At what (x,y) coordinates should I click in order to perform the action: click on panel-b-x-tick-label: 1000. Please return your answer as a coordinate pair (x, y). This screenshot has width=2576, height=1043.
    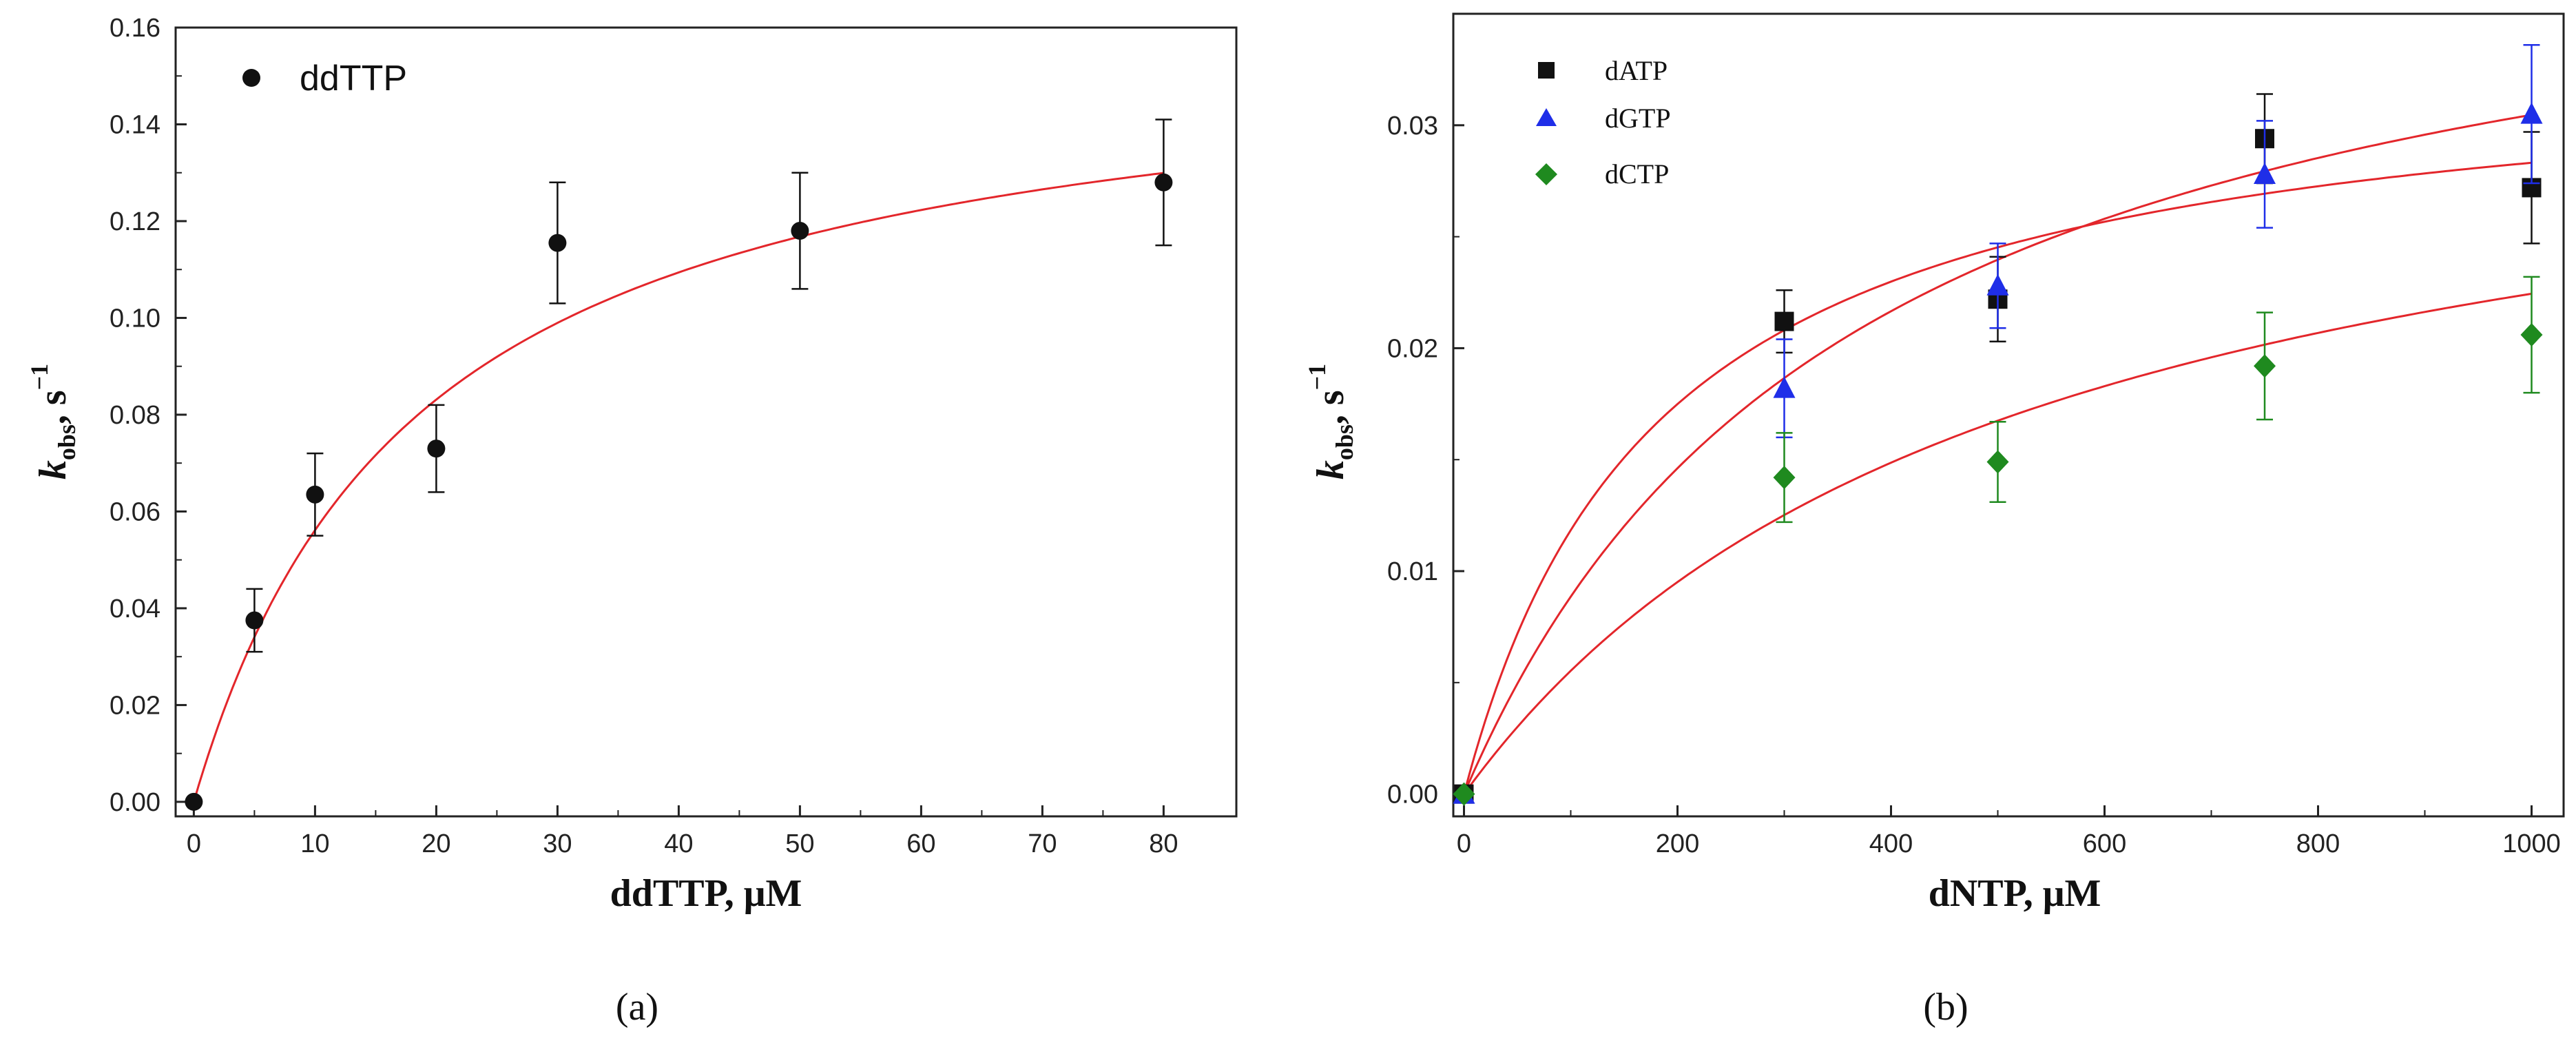
    Looking at the image, I should click on (2531, 843).